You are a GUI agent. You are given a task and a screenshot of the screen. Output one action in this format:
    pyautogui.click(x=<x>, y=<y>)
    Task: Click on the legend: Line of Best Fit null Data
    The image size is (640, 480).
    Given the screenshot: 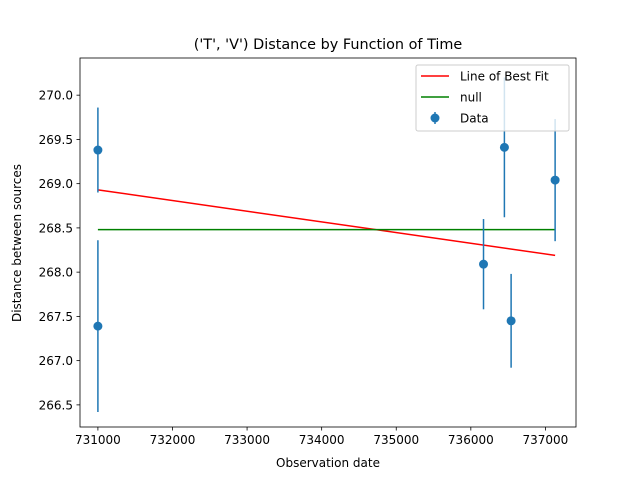 What is the action you would take?
    pyautogui.click(x=492, y=98)
    